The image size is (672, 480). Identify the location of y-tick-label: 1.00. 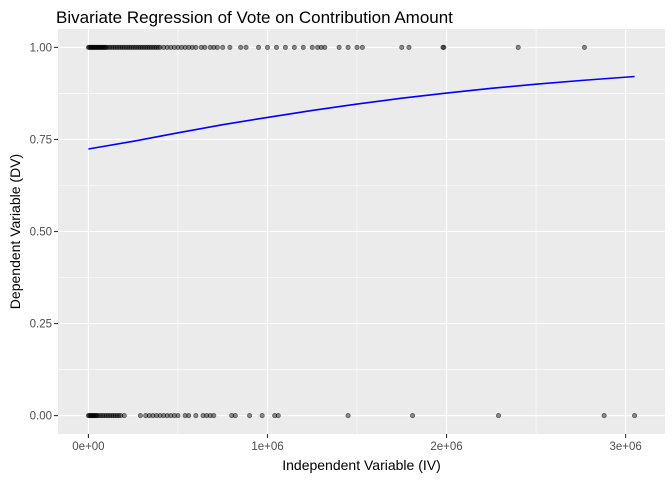
(41, 48).